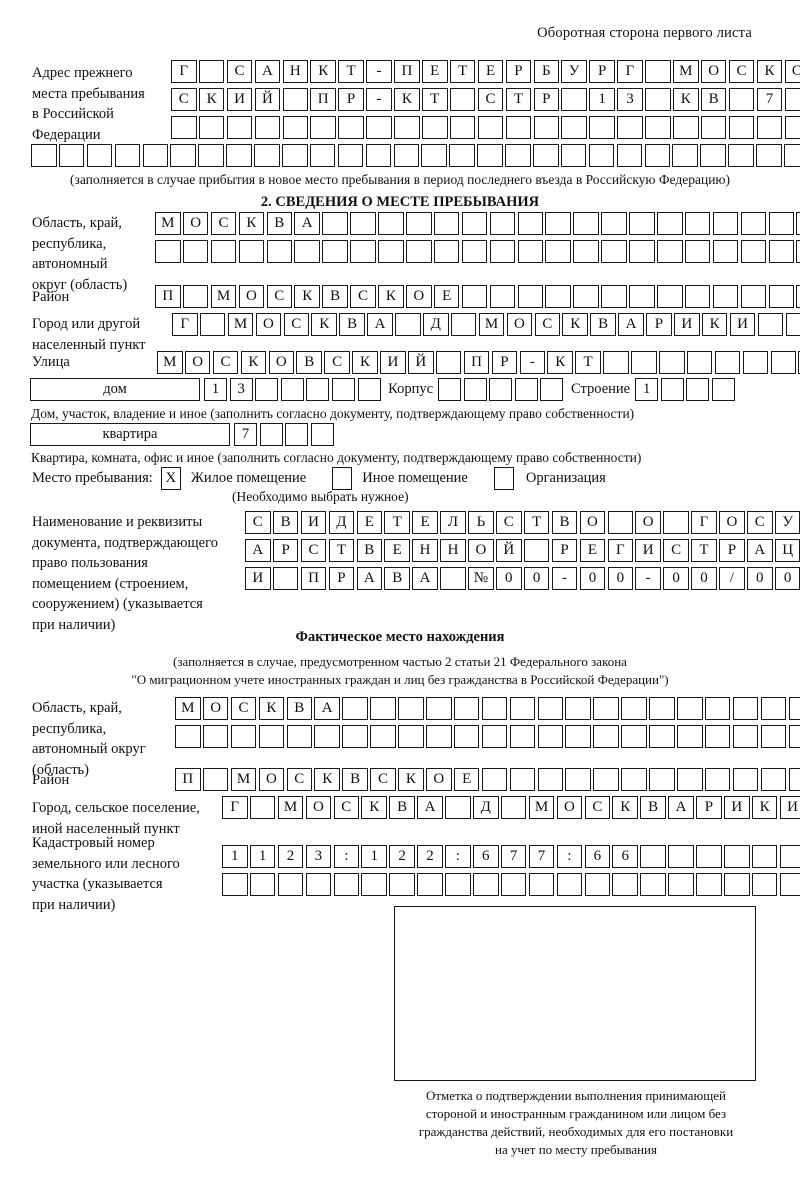  I want to click on checkbox-residential: X, so click(170, 478).